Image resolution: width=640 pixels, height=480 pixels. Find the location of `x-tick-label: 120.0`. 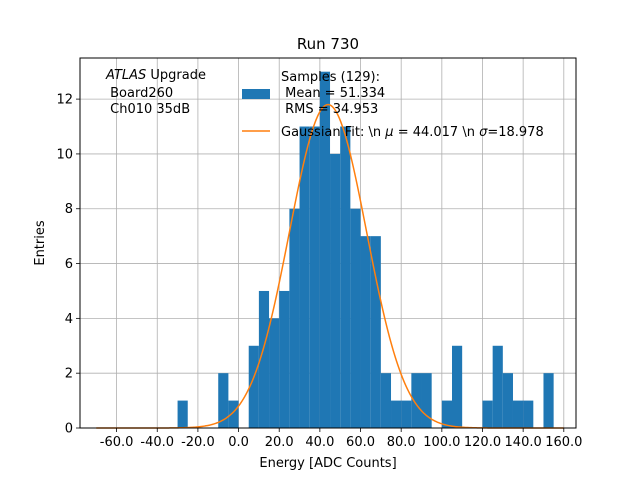

x-tick-label: 120.0 is located at coordinates (482, 442).